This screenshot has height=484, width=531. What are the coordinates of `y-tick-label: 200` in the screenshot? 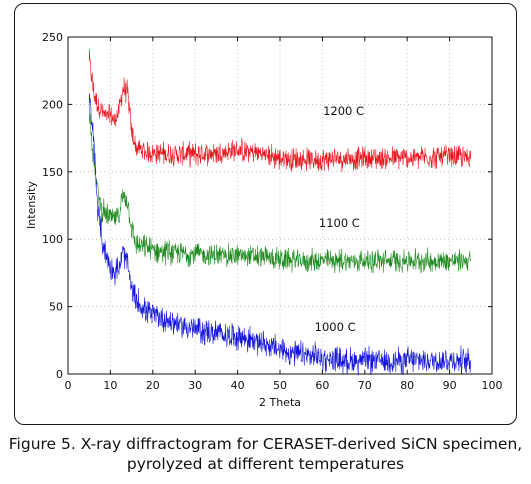 It's located at (52, 104).